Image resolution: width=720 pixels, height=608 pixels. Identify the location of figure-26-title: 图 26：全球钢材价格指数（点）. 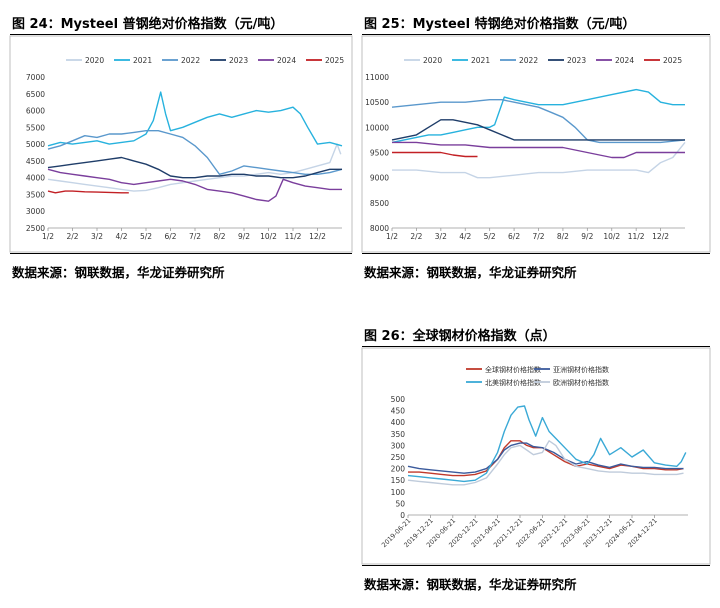
(460, 336).